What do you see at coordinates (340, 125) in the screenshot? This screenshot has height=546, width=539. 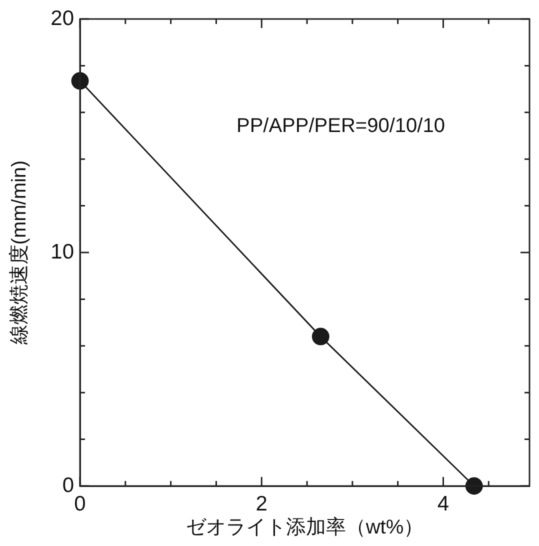 I see `annotation: PP/APP/PER=90/10/10` at bounding box center [340, 125].